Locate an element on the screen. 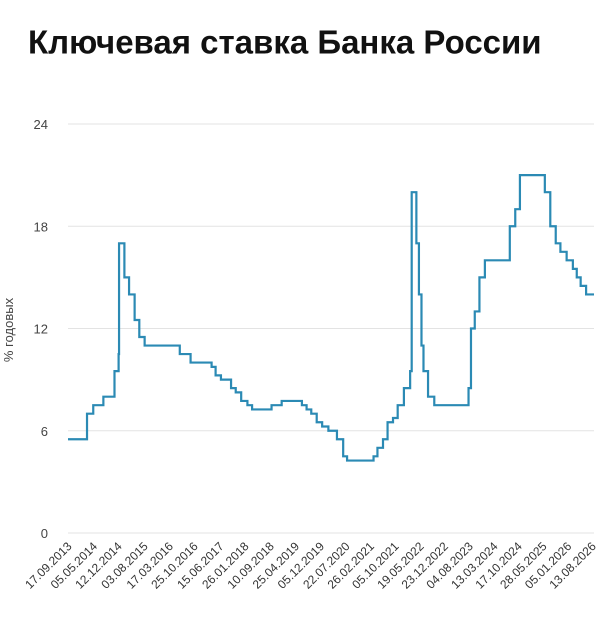  y-tick-label: 6 is located at coordinates (44, 431).